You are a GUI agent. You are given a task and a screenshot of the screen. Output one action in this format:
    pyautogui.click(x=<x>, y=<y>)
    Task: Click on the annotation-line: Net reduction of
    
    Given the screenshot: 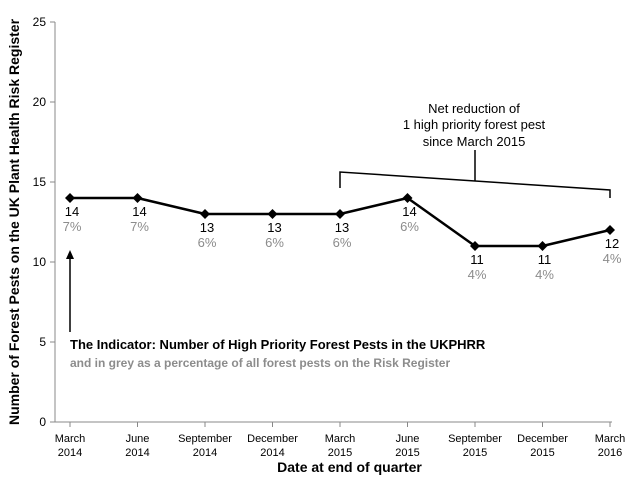 What is the action you would take?
    pyautogui.click(x=474, y=108)
    